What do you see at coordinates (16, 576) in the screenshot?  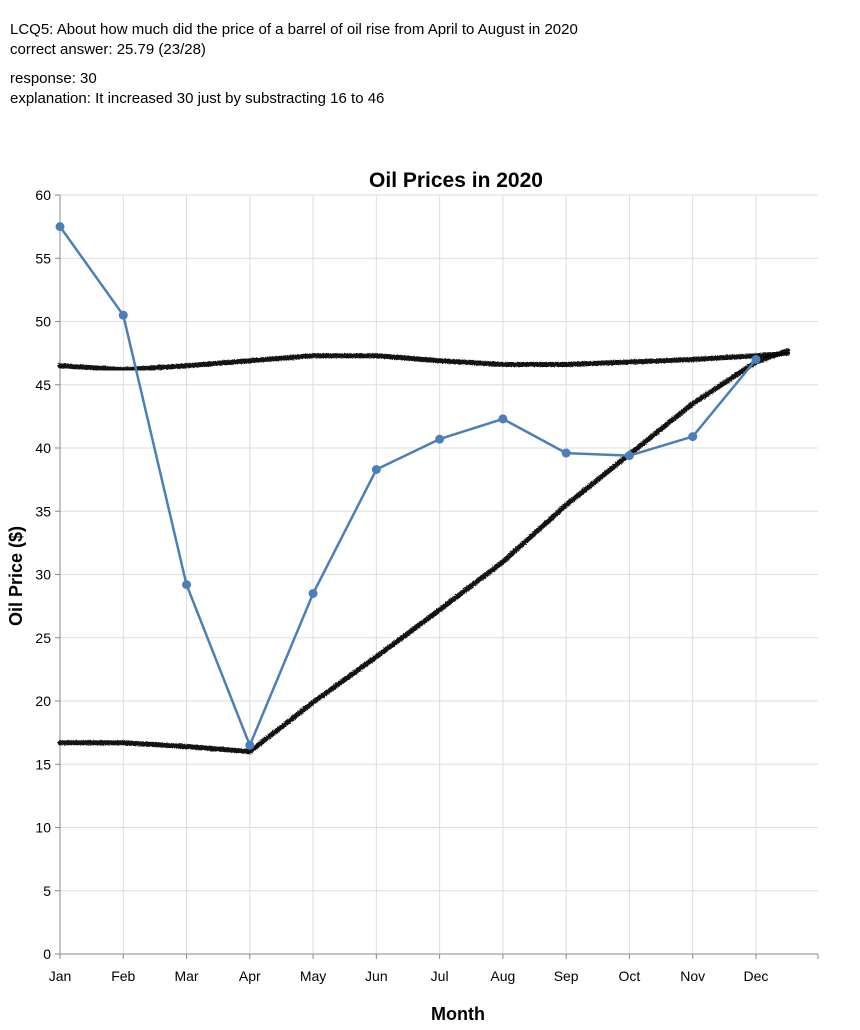 I see `y-axis-title: Oil Price ($)` at bounding box center [16, 576].